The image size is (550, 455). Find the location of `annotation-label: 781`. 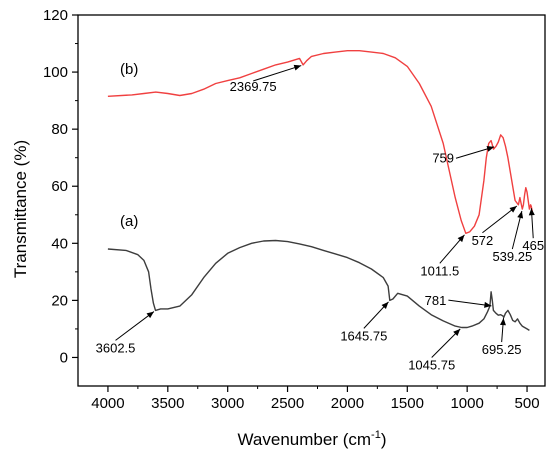

annotation-label: 781 is located at coordinates (436, 300).